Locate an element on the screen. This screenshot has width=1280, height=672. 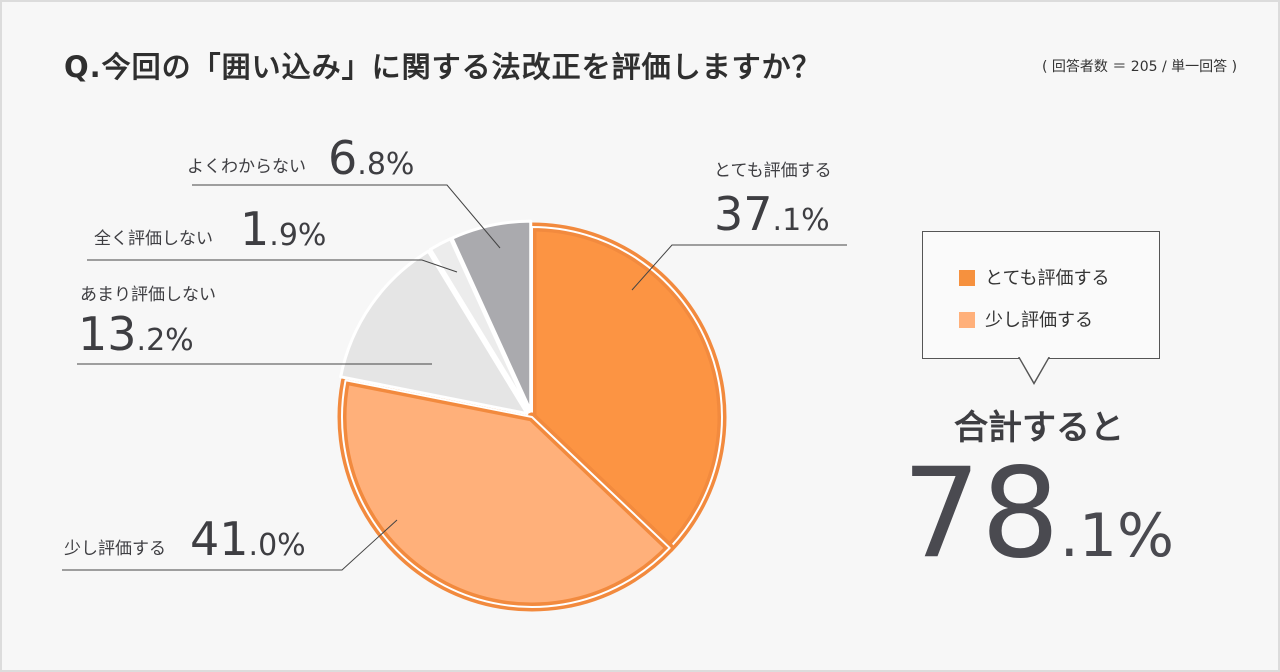
leader-line-very is located at coordinates (739, 267).